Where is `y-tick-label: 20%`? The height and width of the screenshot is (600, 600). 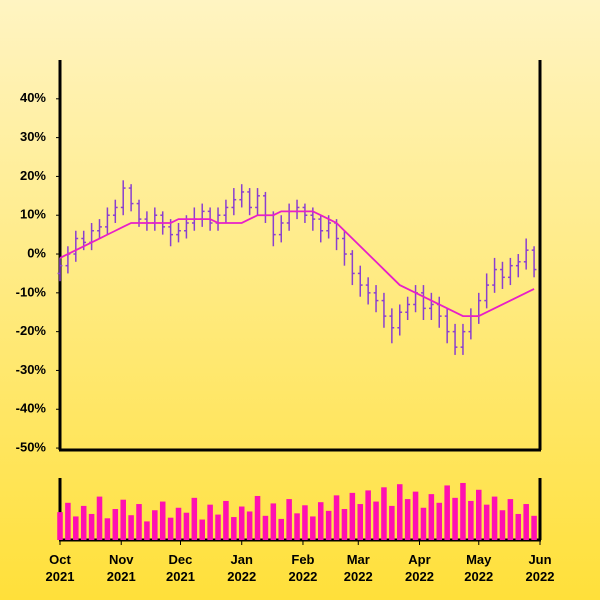
y-tick-label: 20% is located at coordinates (33, 175).